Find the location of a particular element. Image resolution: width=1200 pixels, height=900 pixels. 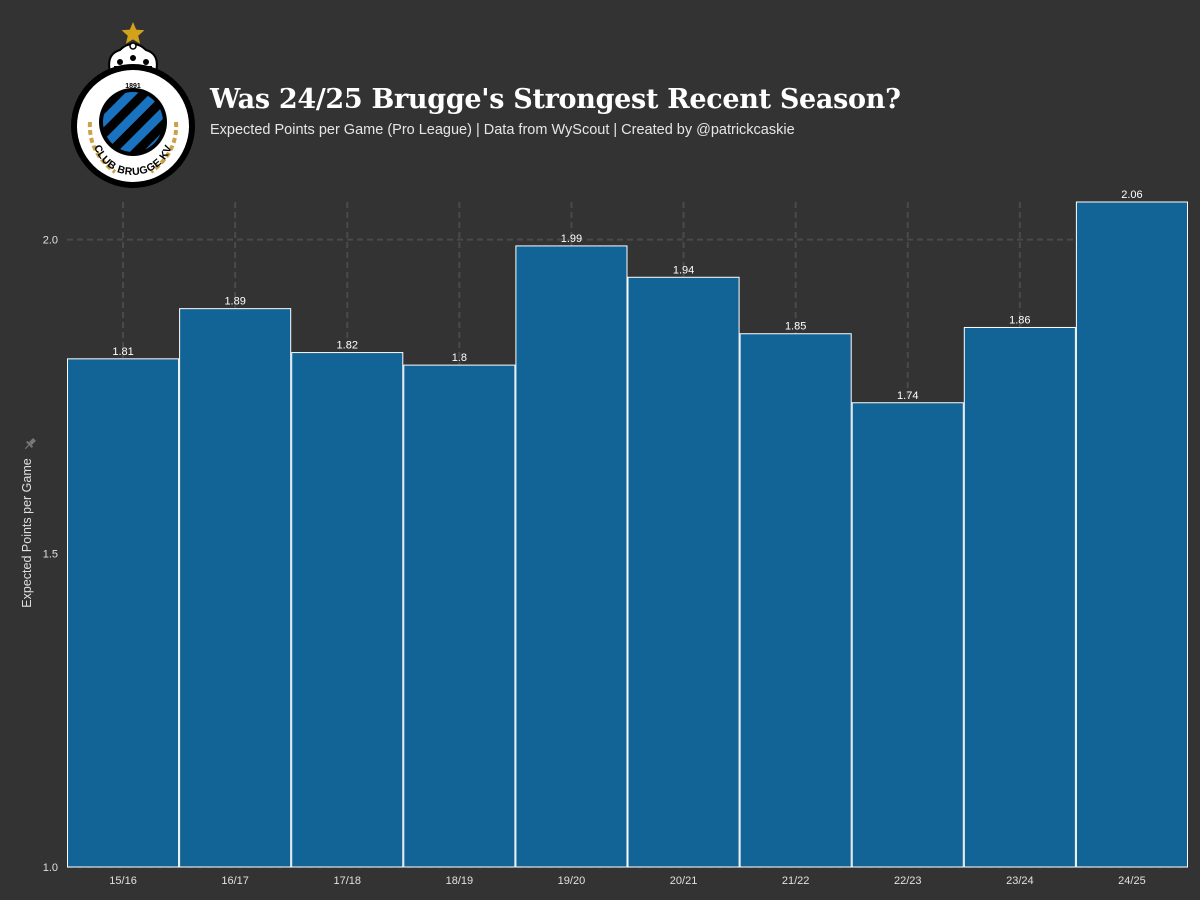

bar-value-label: 2.06 is located at coordinates (1131, 195).